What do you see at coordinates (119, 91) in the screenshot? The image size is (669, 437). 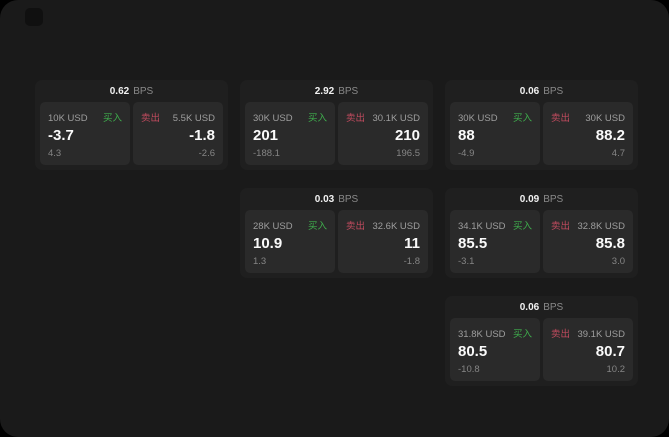 I see `spread-value: 0.62` at bounding box center [119, 91].